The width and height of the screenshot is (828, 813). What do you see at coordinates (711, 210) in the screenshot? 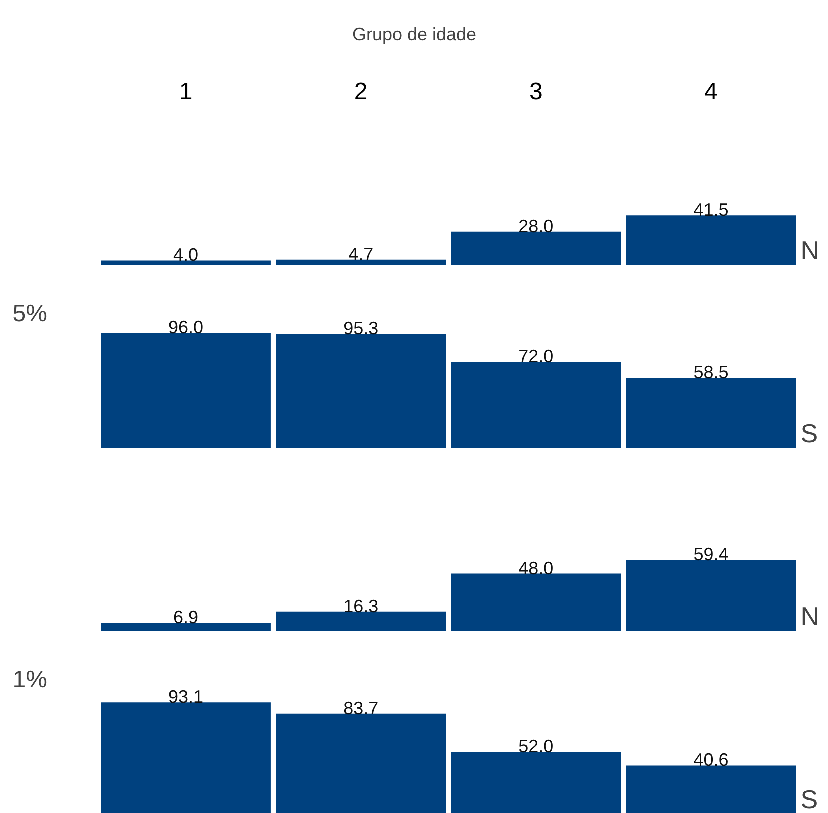
I see `data-label: 41.5` at bounding box center [711, 210].